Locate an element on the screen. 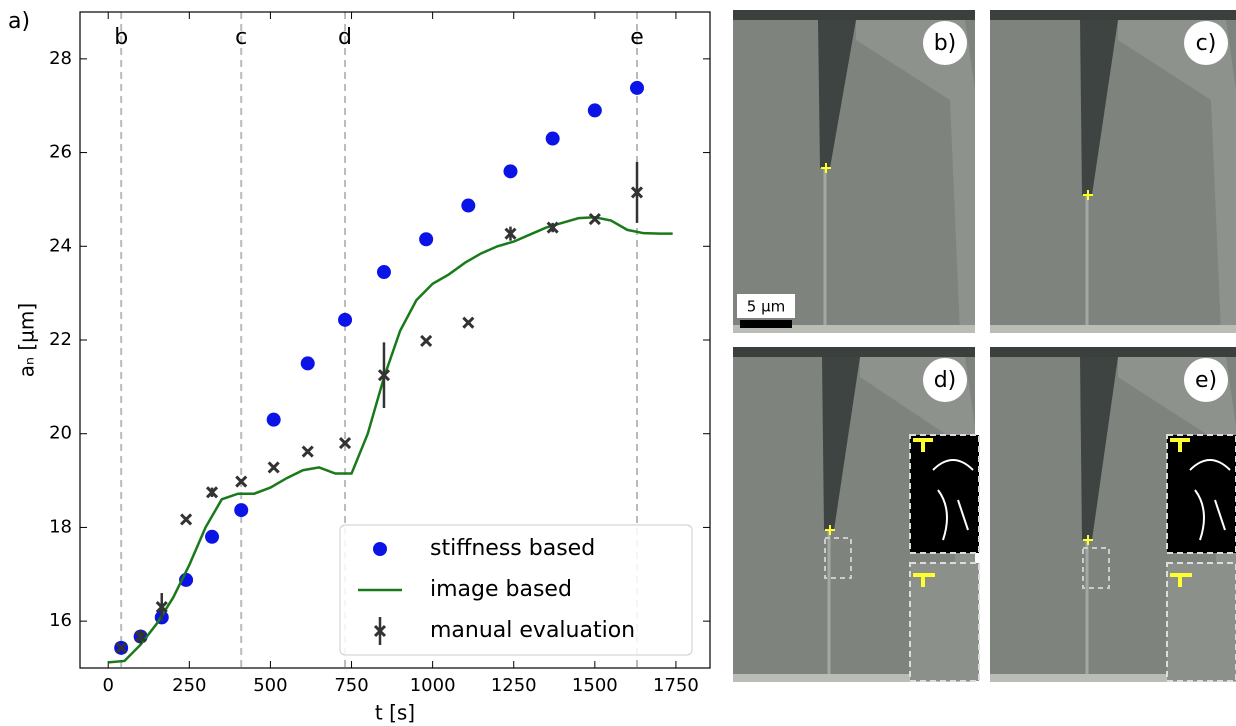  inset-image is located at coordinates (944, 622).